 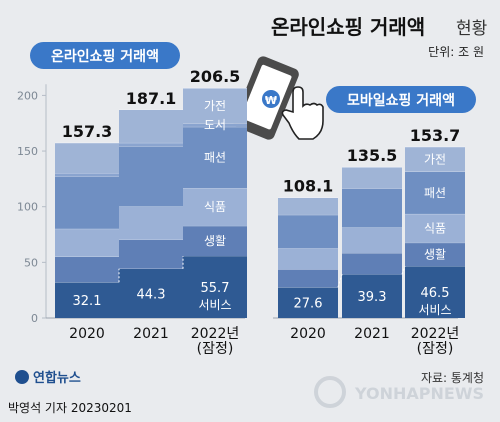 What do you see at coordinates (151, 126) in the screenshot?
I see `online-bar-가전-1` at bounding box center [151, 126].